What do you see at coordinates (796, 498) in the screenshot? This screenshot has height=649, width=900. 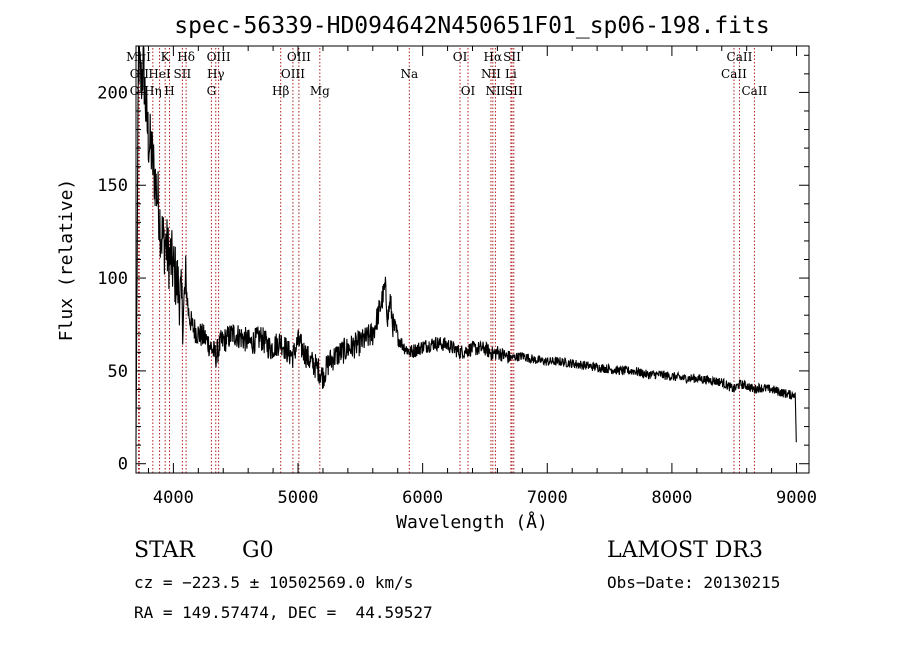 I see `x-tick-label: 9000` at bounding box center [796, 498].